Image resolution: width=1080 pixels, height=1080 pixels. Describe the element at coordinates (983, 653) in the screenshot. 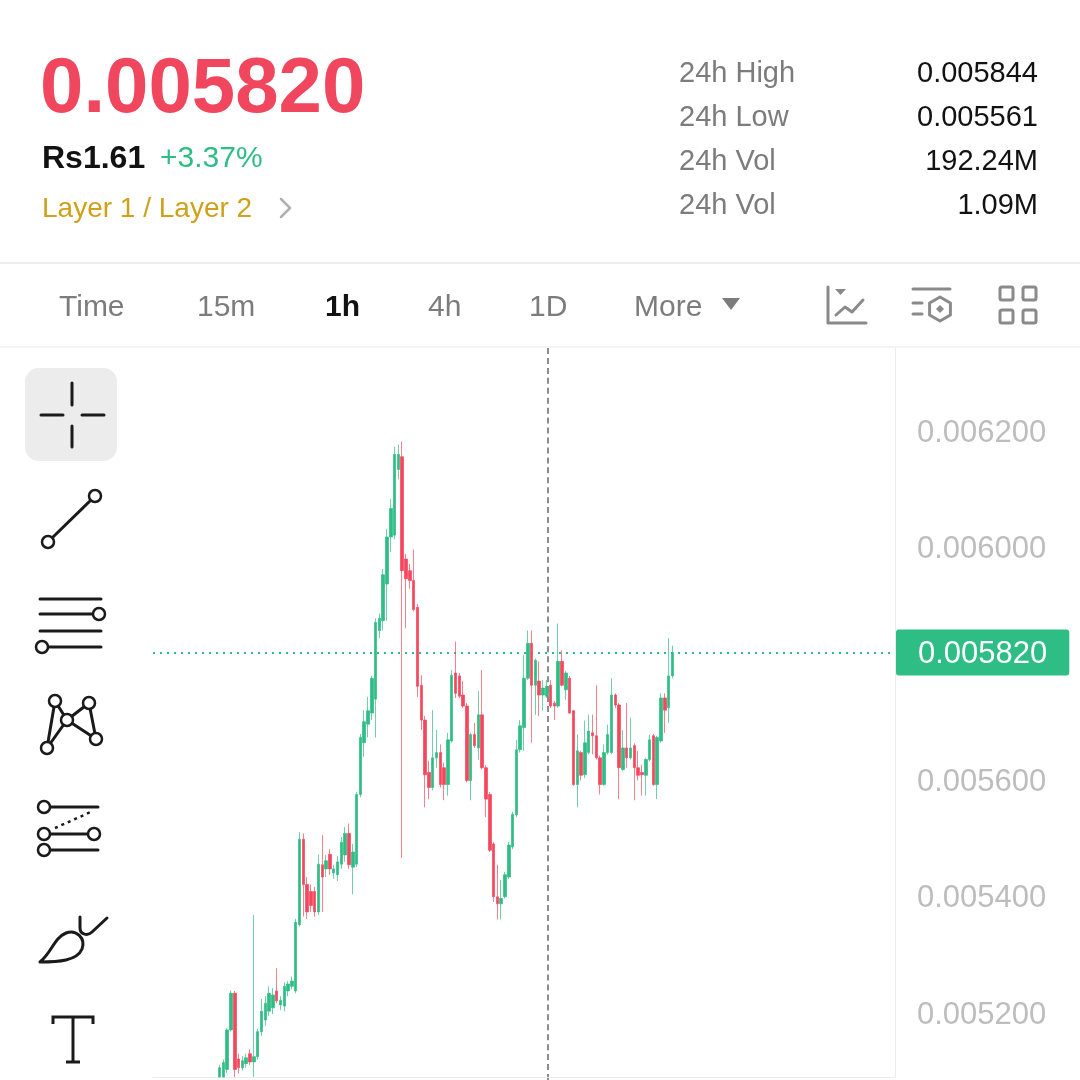

I see `ref-line-label: 0.005820` at that location.